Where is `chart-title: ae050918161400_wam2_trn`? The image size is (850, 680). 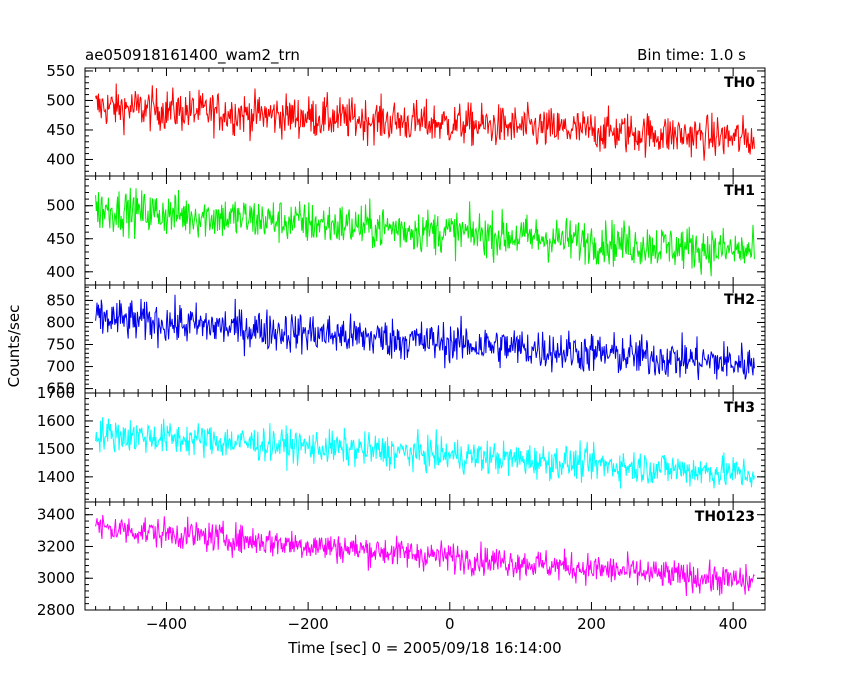
chart-title: ae050918161400_wam2_trn is located at coordinates (192, 55).